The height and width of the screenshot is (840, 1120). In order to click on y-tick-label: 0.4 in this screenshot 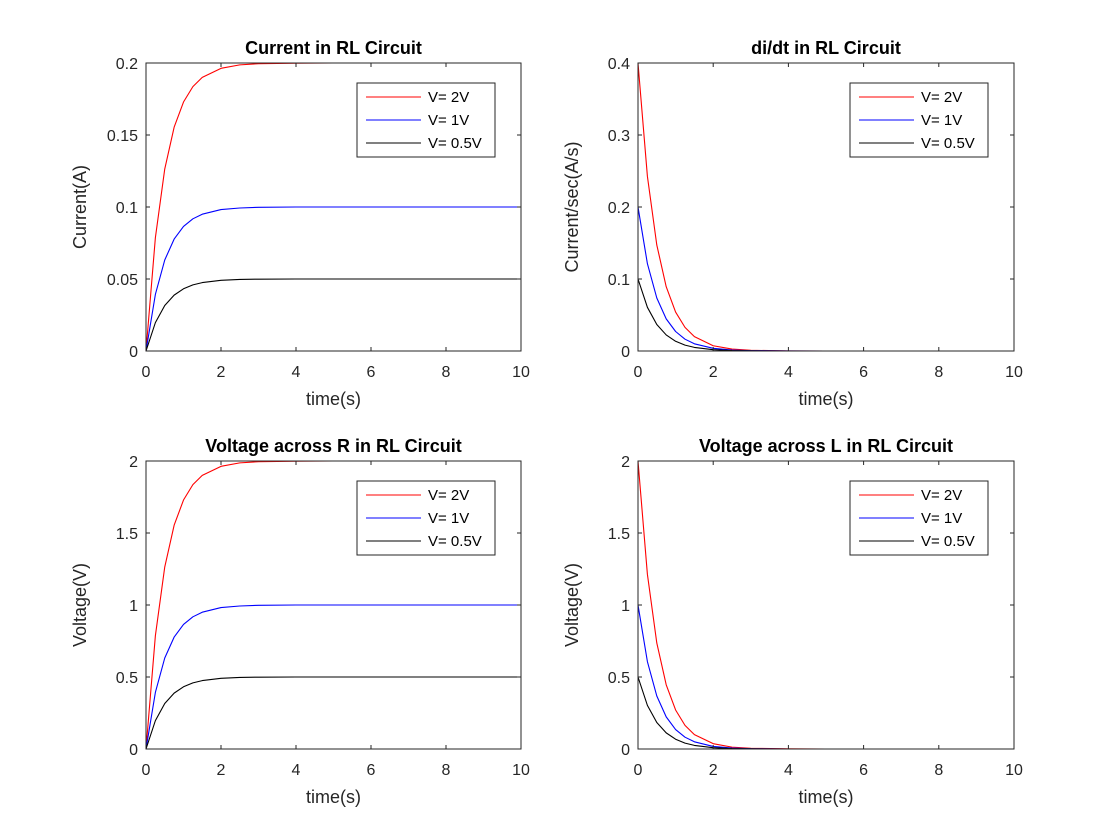, I will do `click(619, 64)`.